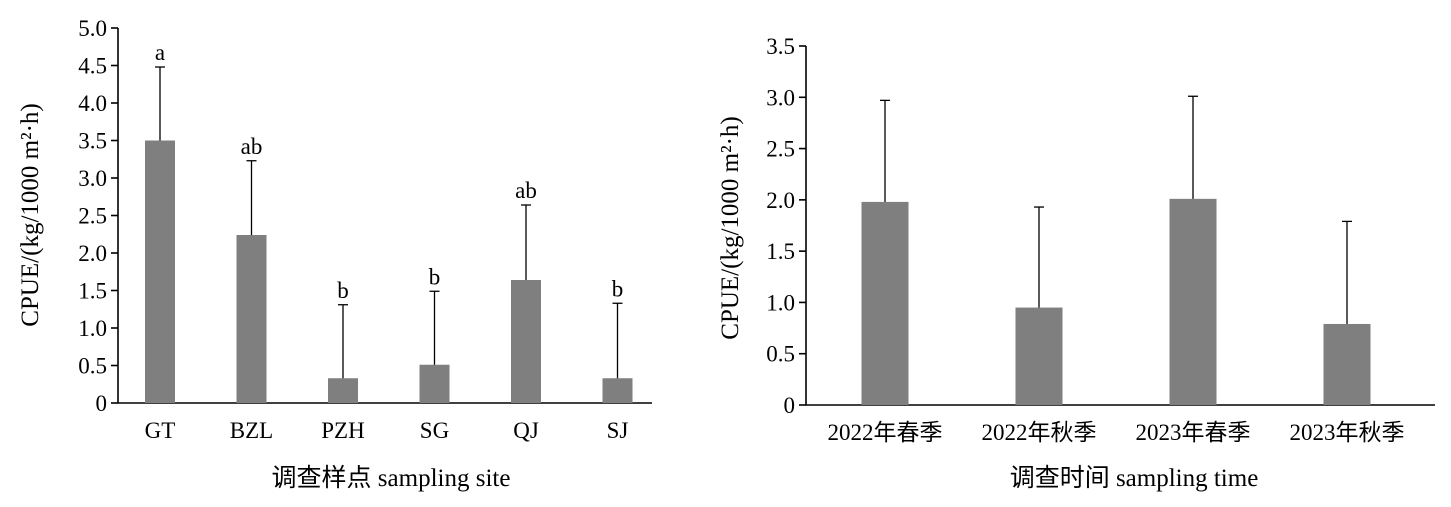 The image size is (1451, 507). I want to click on y-tick-label: 5.0, so click(92, 28).